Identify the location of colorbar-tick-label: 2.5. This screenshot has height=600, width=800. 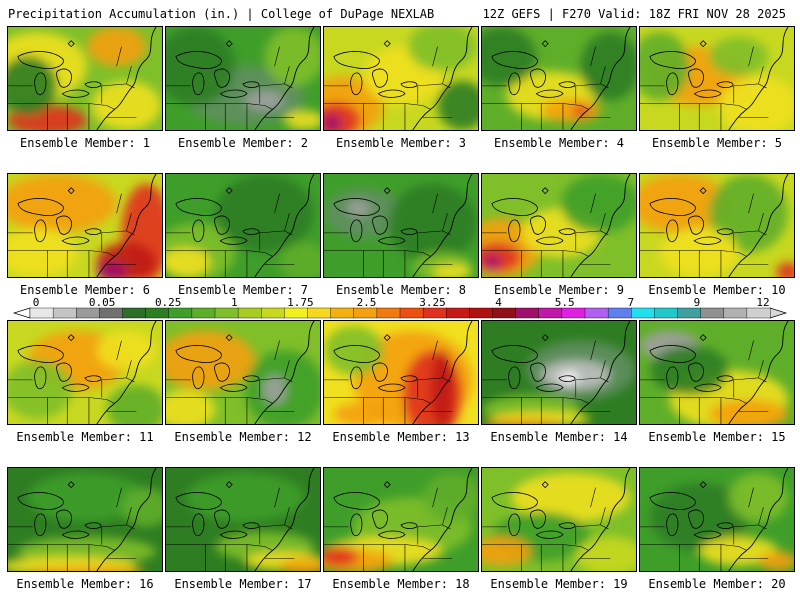
(367, 302).